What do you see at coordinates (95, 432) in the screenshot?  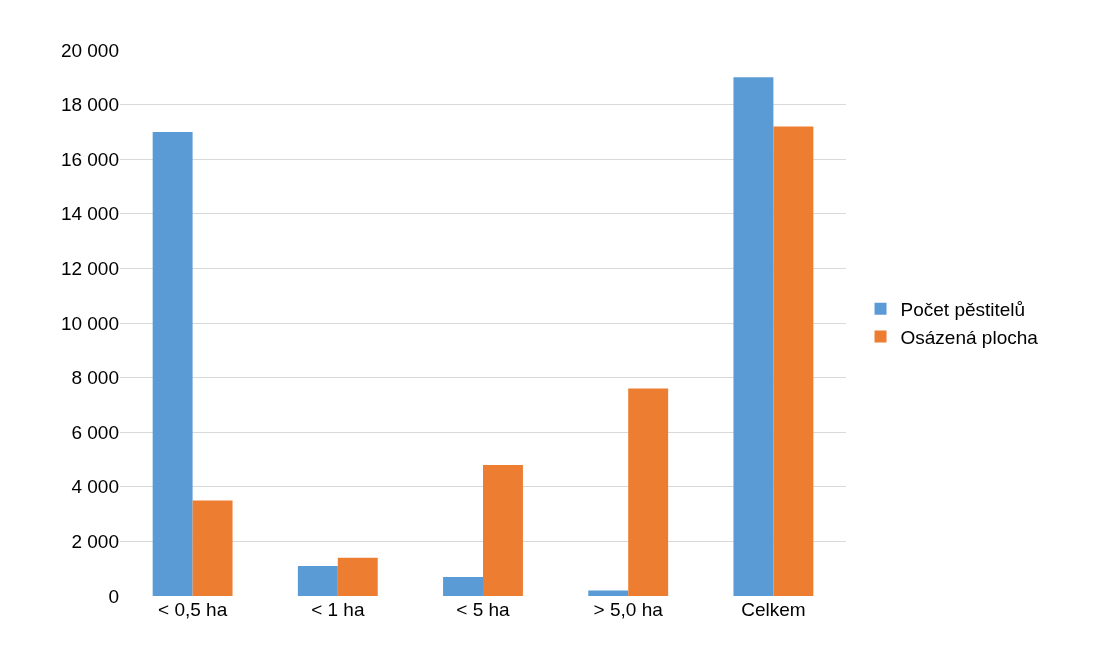 I see `y-tick-label: 6 000` at bounding box center [95, 432].